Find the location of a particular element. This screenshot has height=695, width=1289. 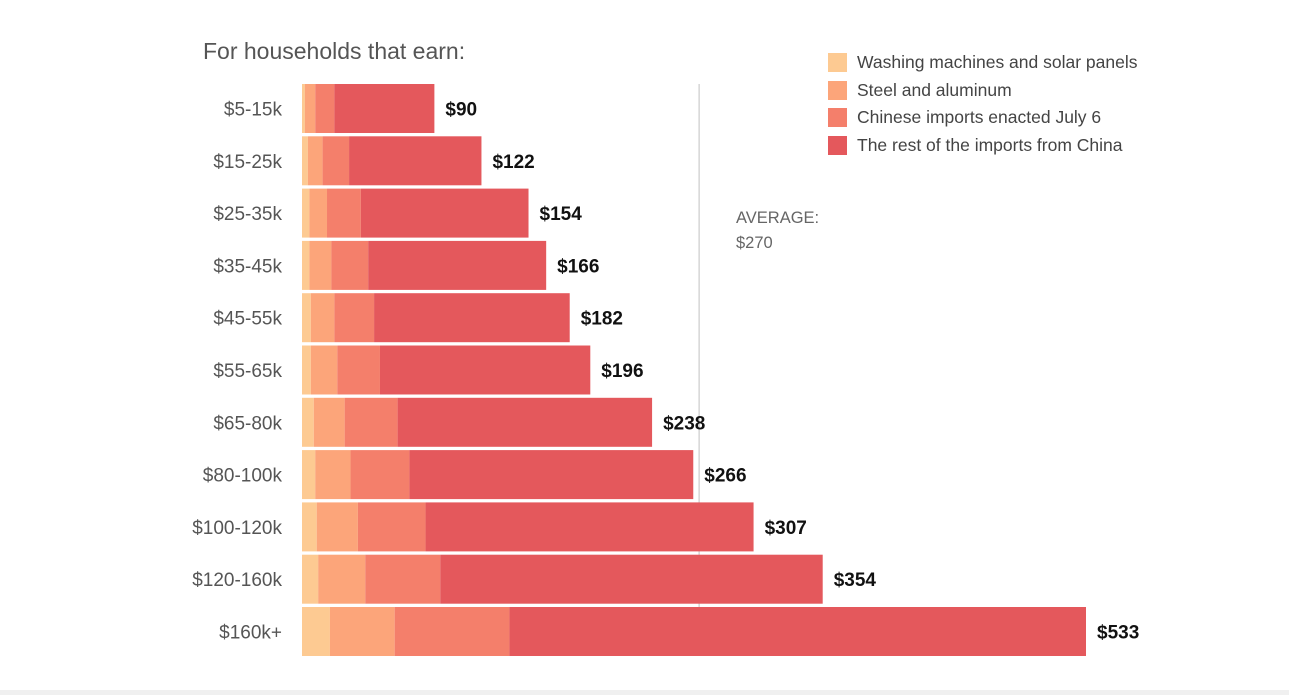

legend-label: Chinese imports enacted July 6 is located at coordinates (979, 117).